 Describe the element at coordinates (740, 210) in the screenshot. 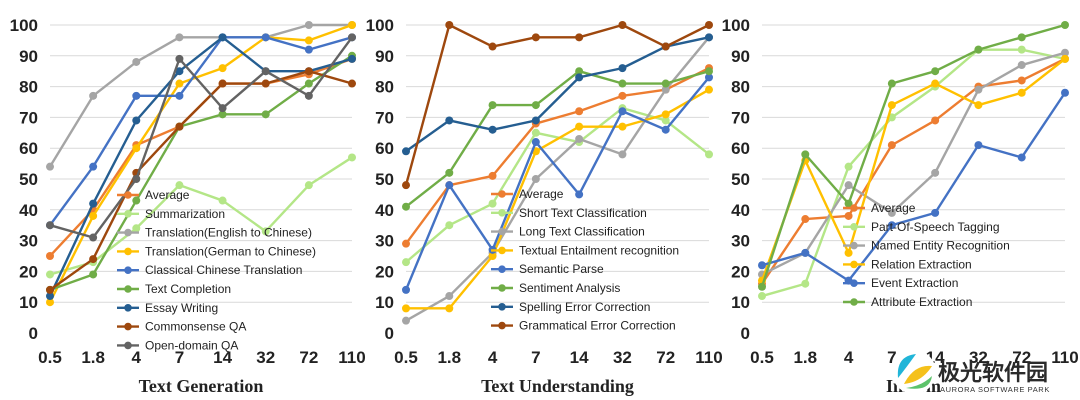

I see `y-tick-label: 40` at that location.